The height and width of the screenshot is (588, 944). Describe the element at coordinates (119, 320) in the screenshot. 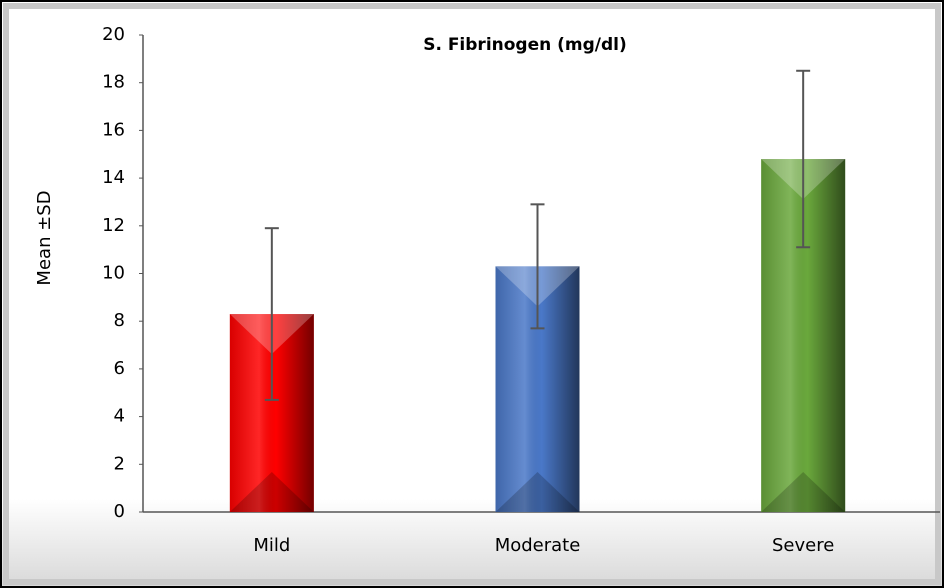

I see `y-tick-label: 8` at that location.